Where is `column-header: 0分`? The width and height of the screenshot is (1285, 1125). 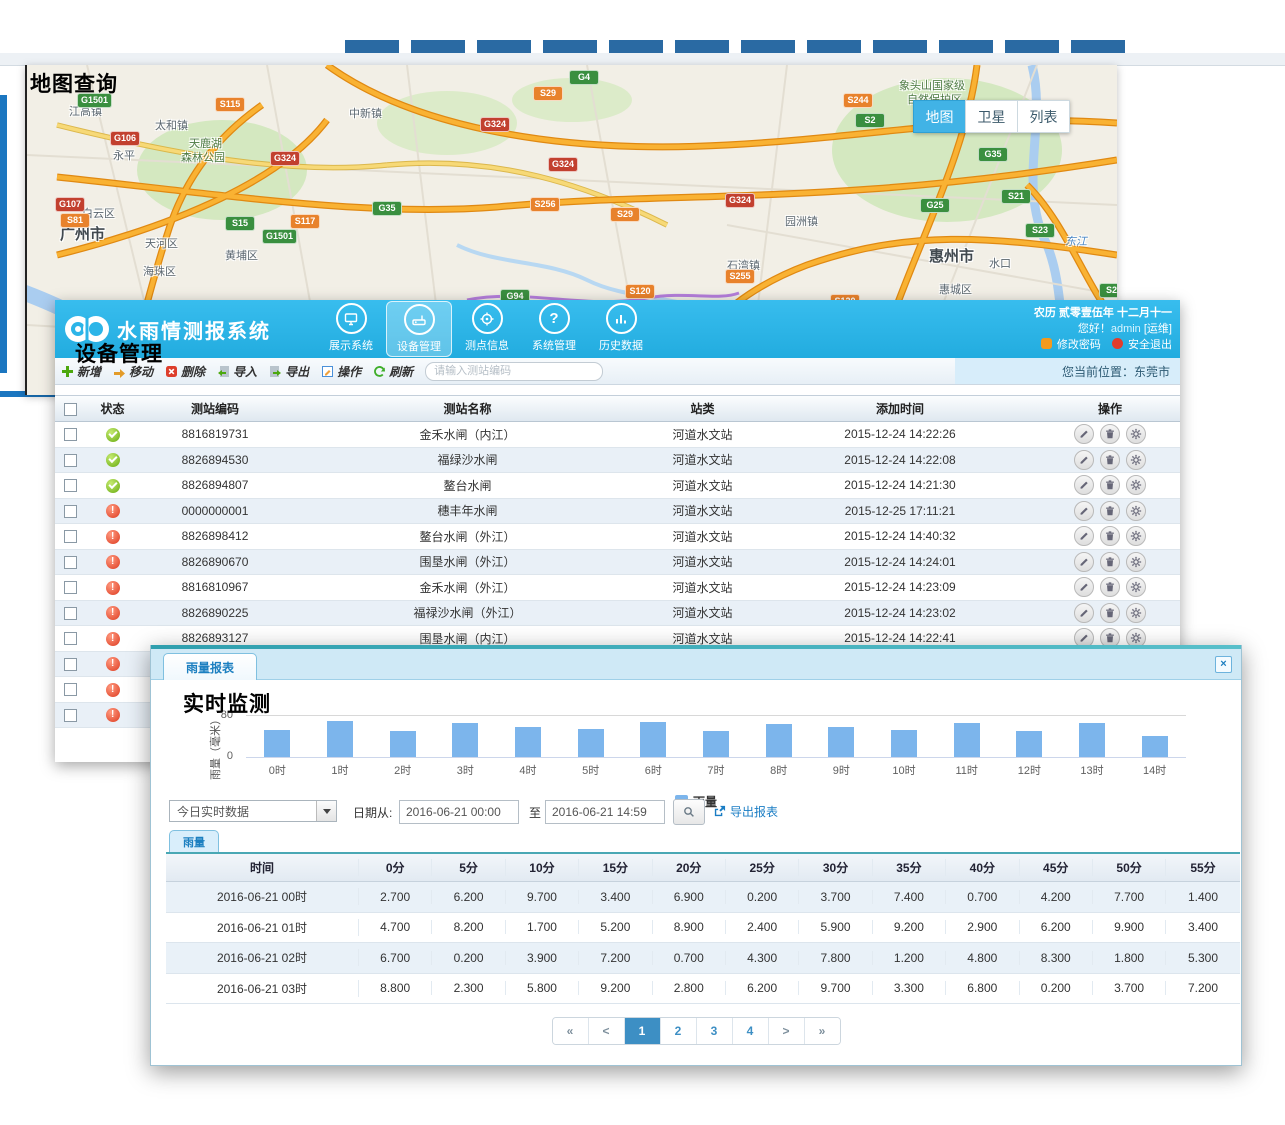
column-header: 0分 is located at coordinates (396, 867).